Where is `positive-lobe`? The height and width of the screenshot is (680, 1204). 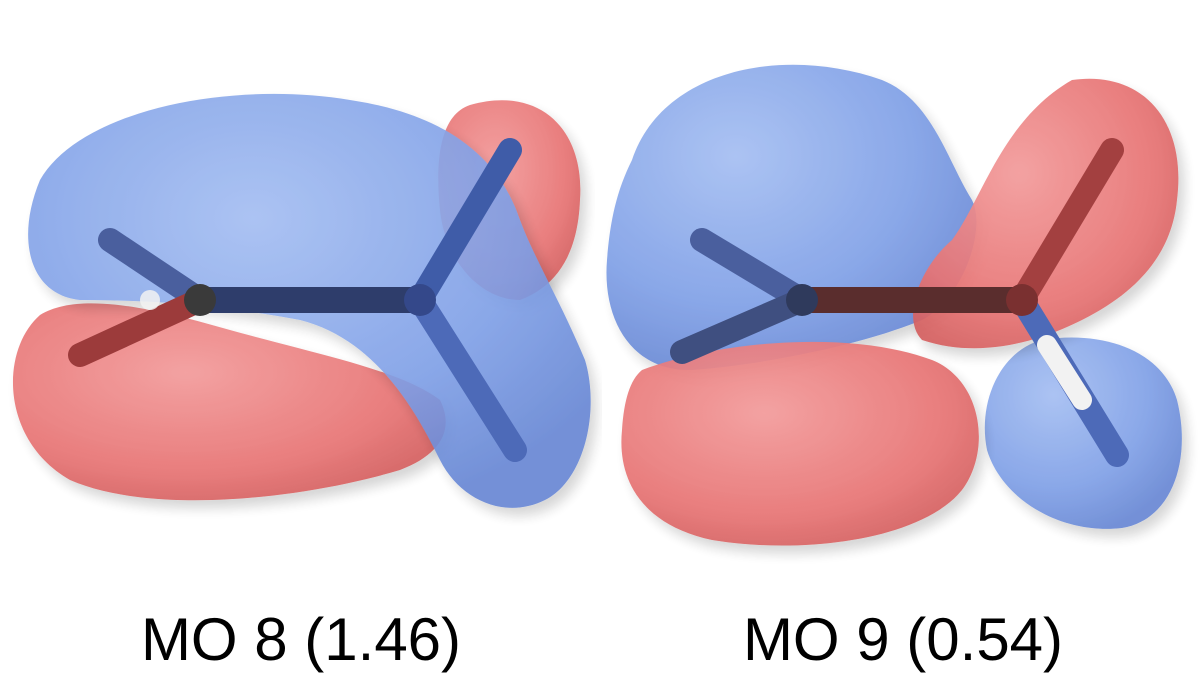 positive-lobe is located at coordinates (1083, 433).